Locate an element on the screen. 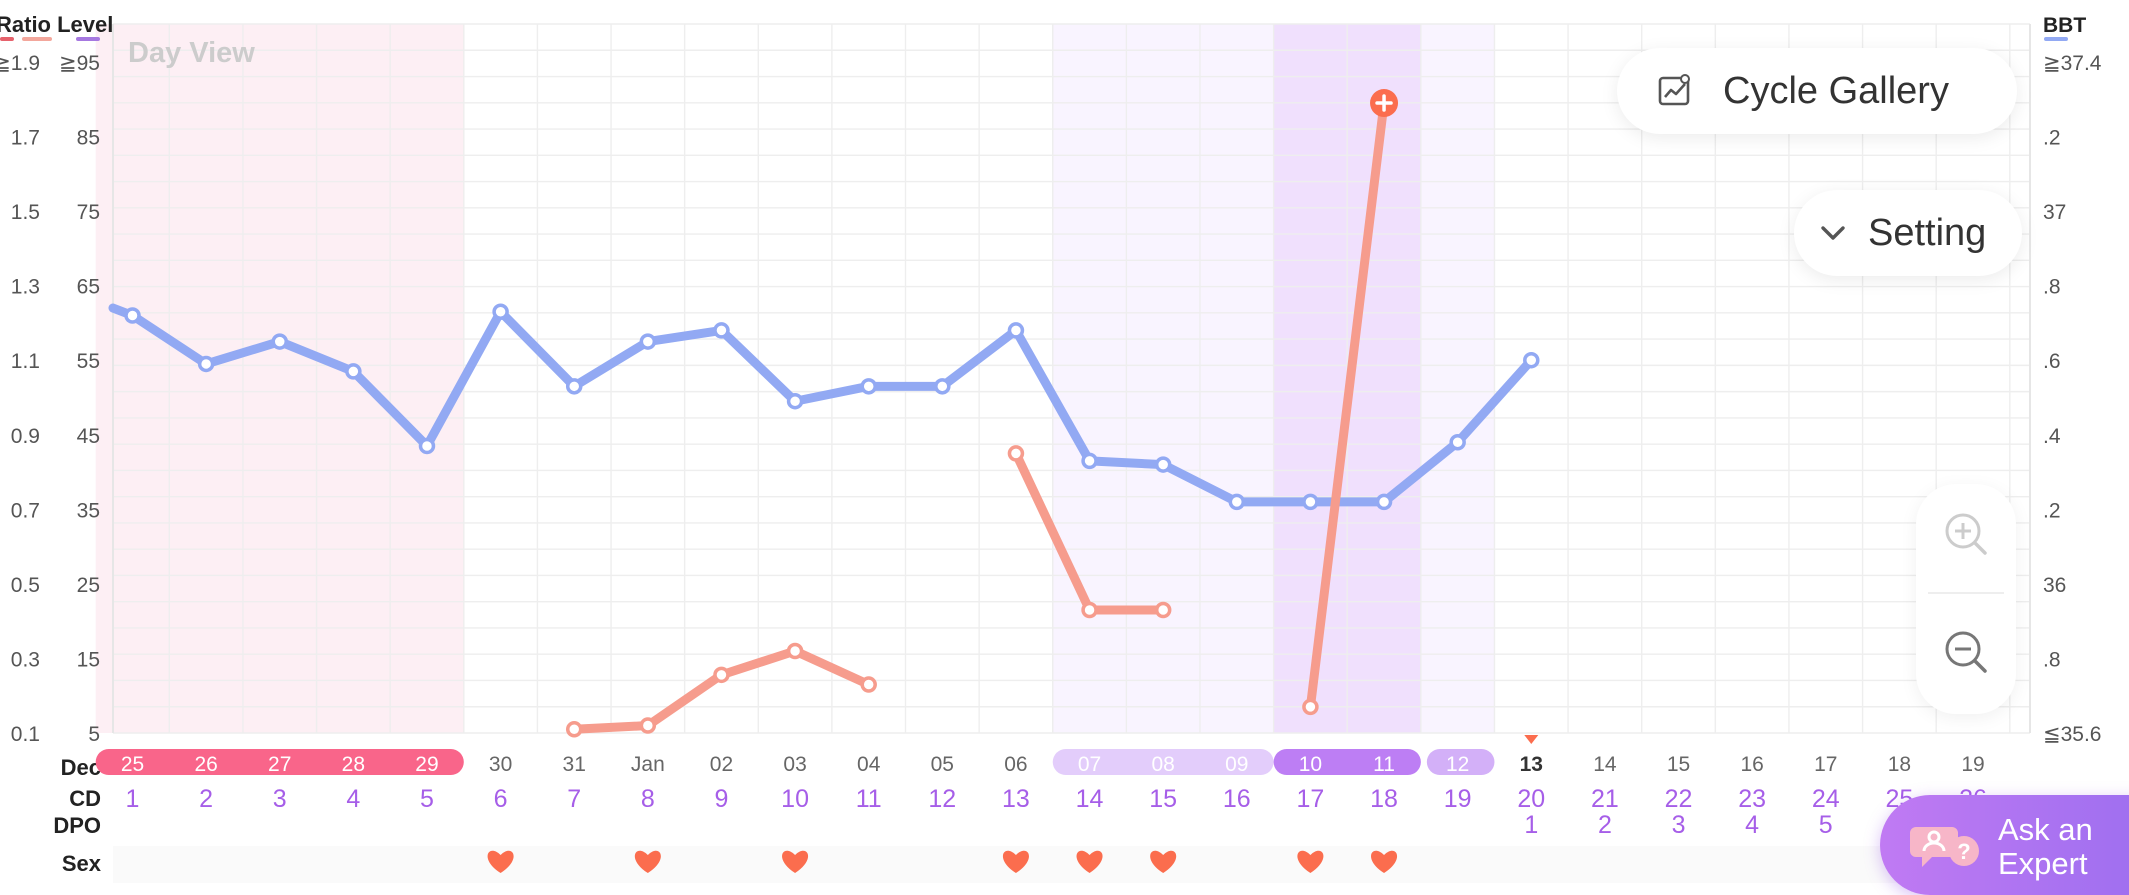 The width and height of the screenshot is (2129, 895). level-tick-label: 85 is located at coordinates (88, 138).